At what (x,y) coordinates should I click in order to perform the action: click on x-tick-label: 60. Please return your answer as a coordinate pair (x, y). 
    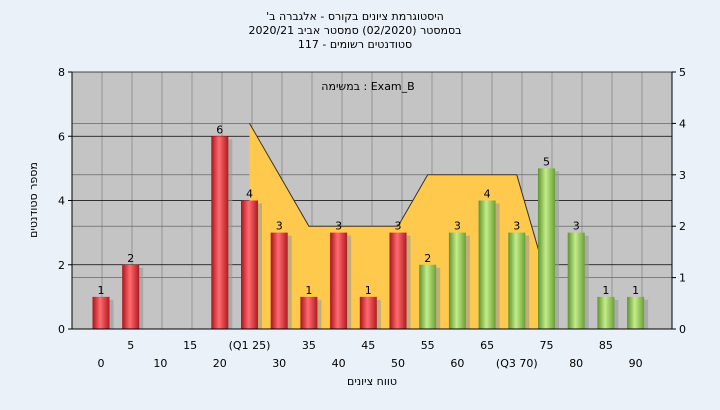
    Looking at the image, I should click on (457, 363).